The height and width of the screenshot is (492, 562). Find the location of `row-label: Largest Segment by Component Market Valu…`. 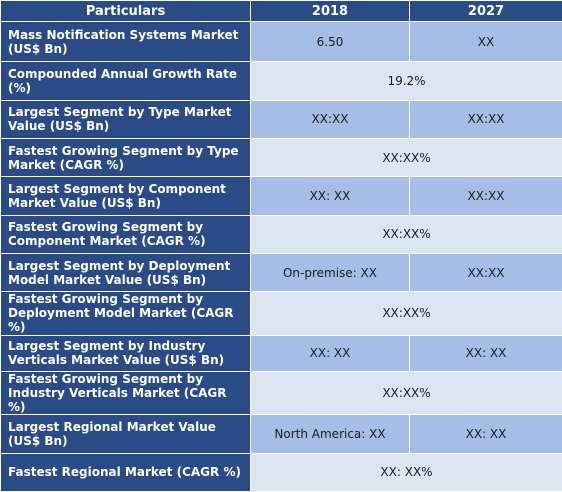

row-label: Largest Segment by Component Market Valu… is located at coordinates (125, 196).